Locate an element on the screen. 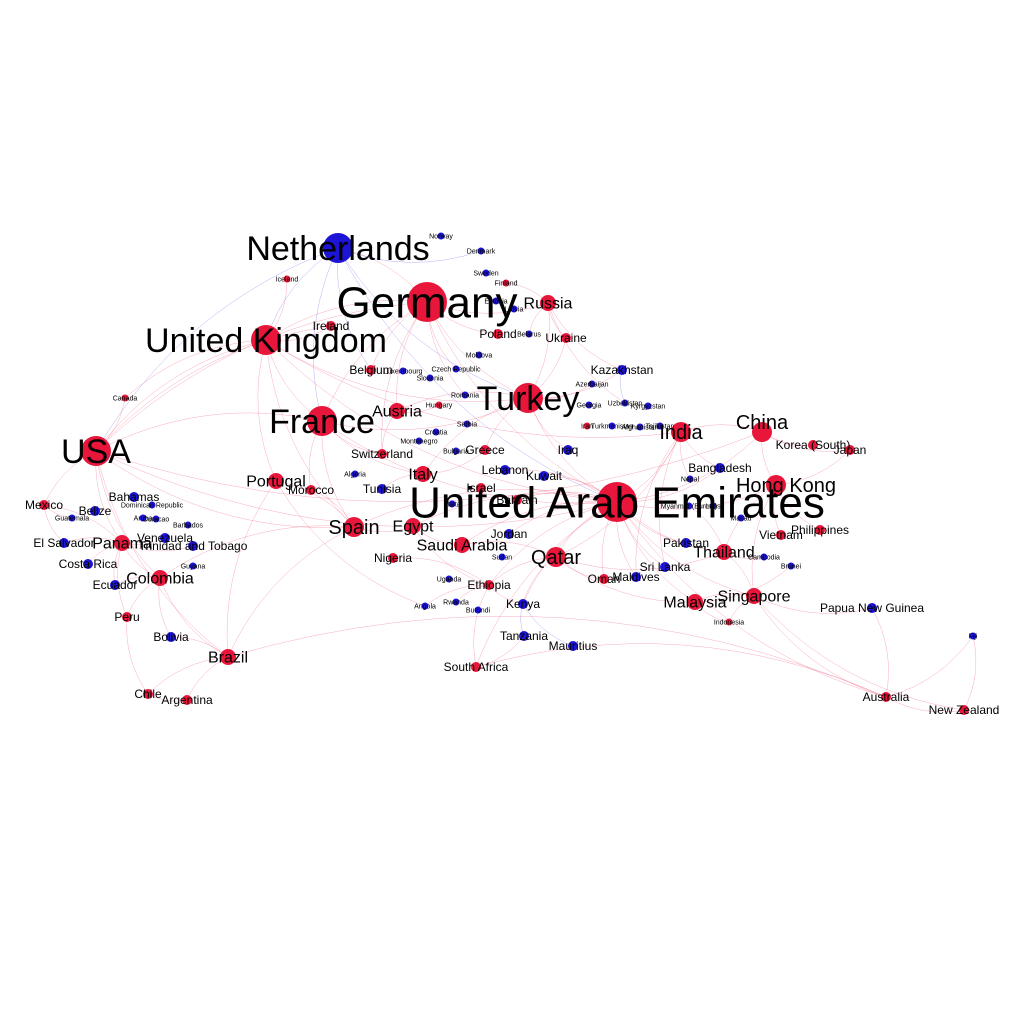 The image size is (1024, 1024). edge-australia-southafrica is located at coordinates (681, 670).